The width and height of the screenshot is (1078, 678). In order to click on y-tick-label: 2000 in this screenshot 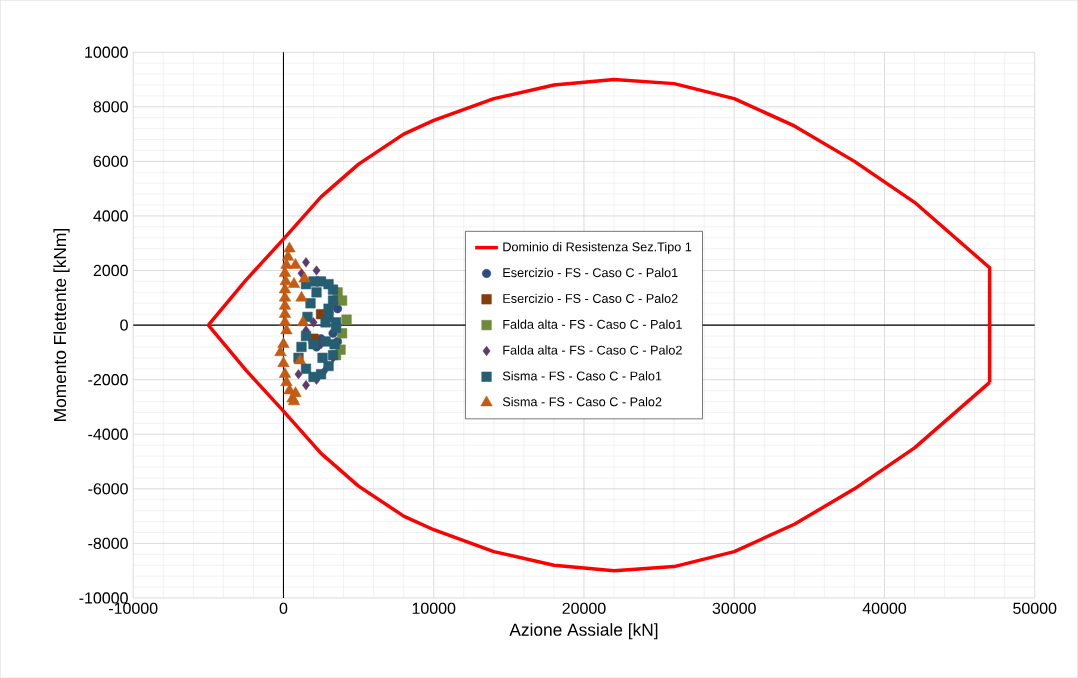, I will do `click(110, 270)`.